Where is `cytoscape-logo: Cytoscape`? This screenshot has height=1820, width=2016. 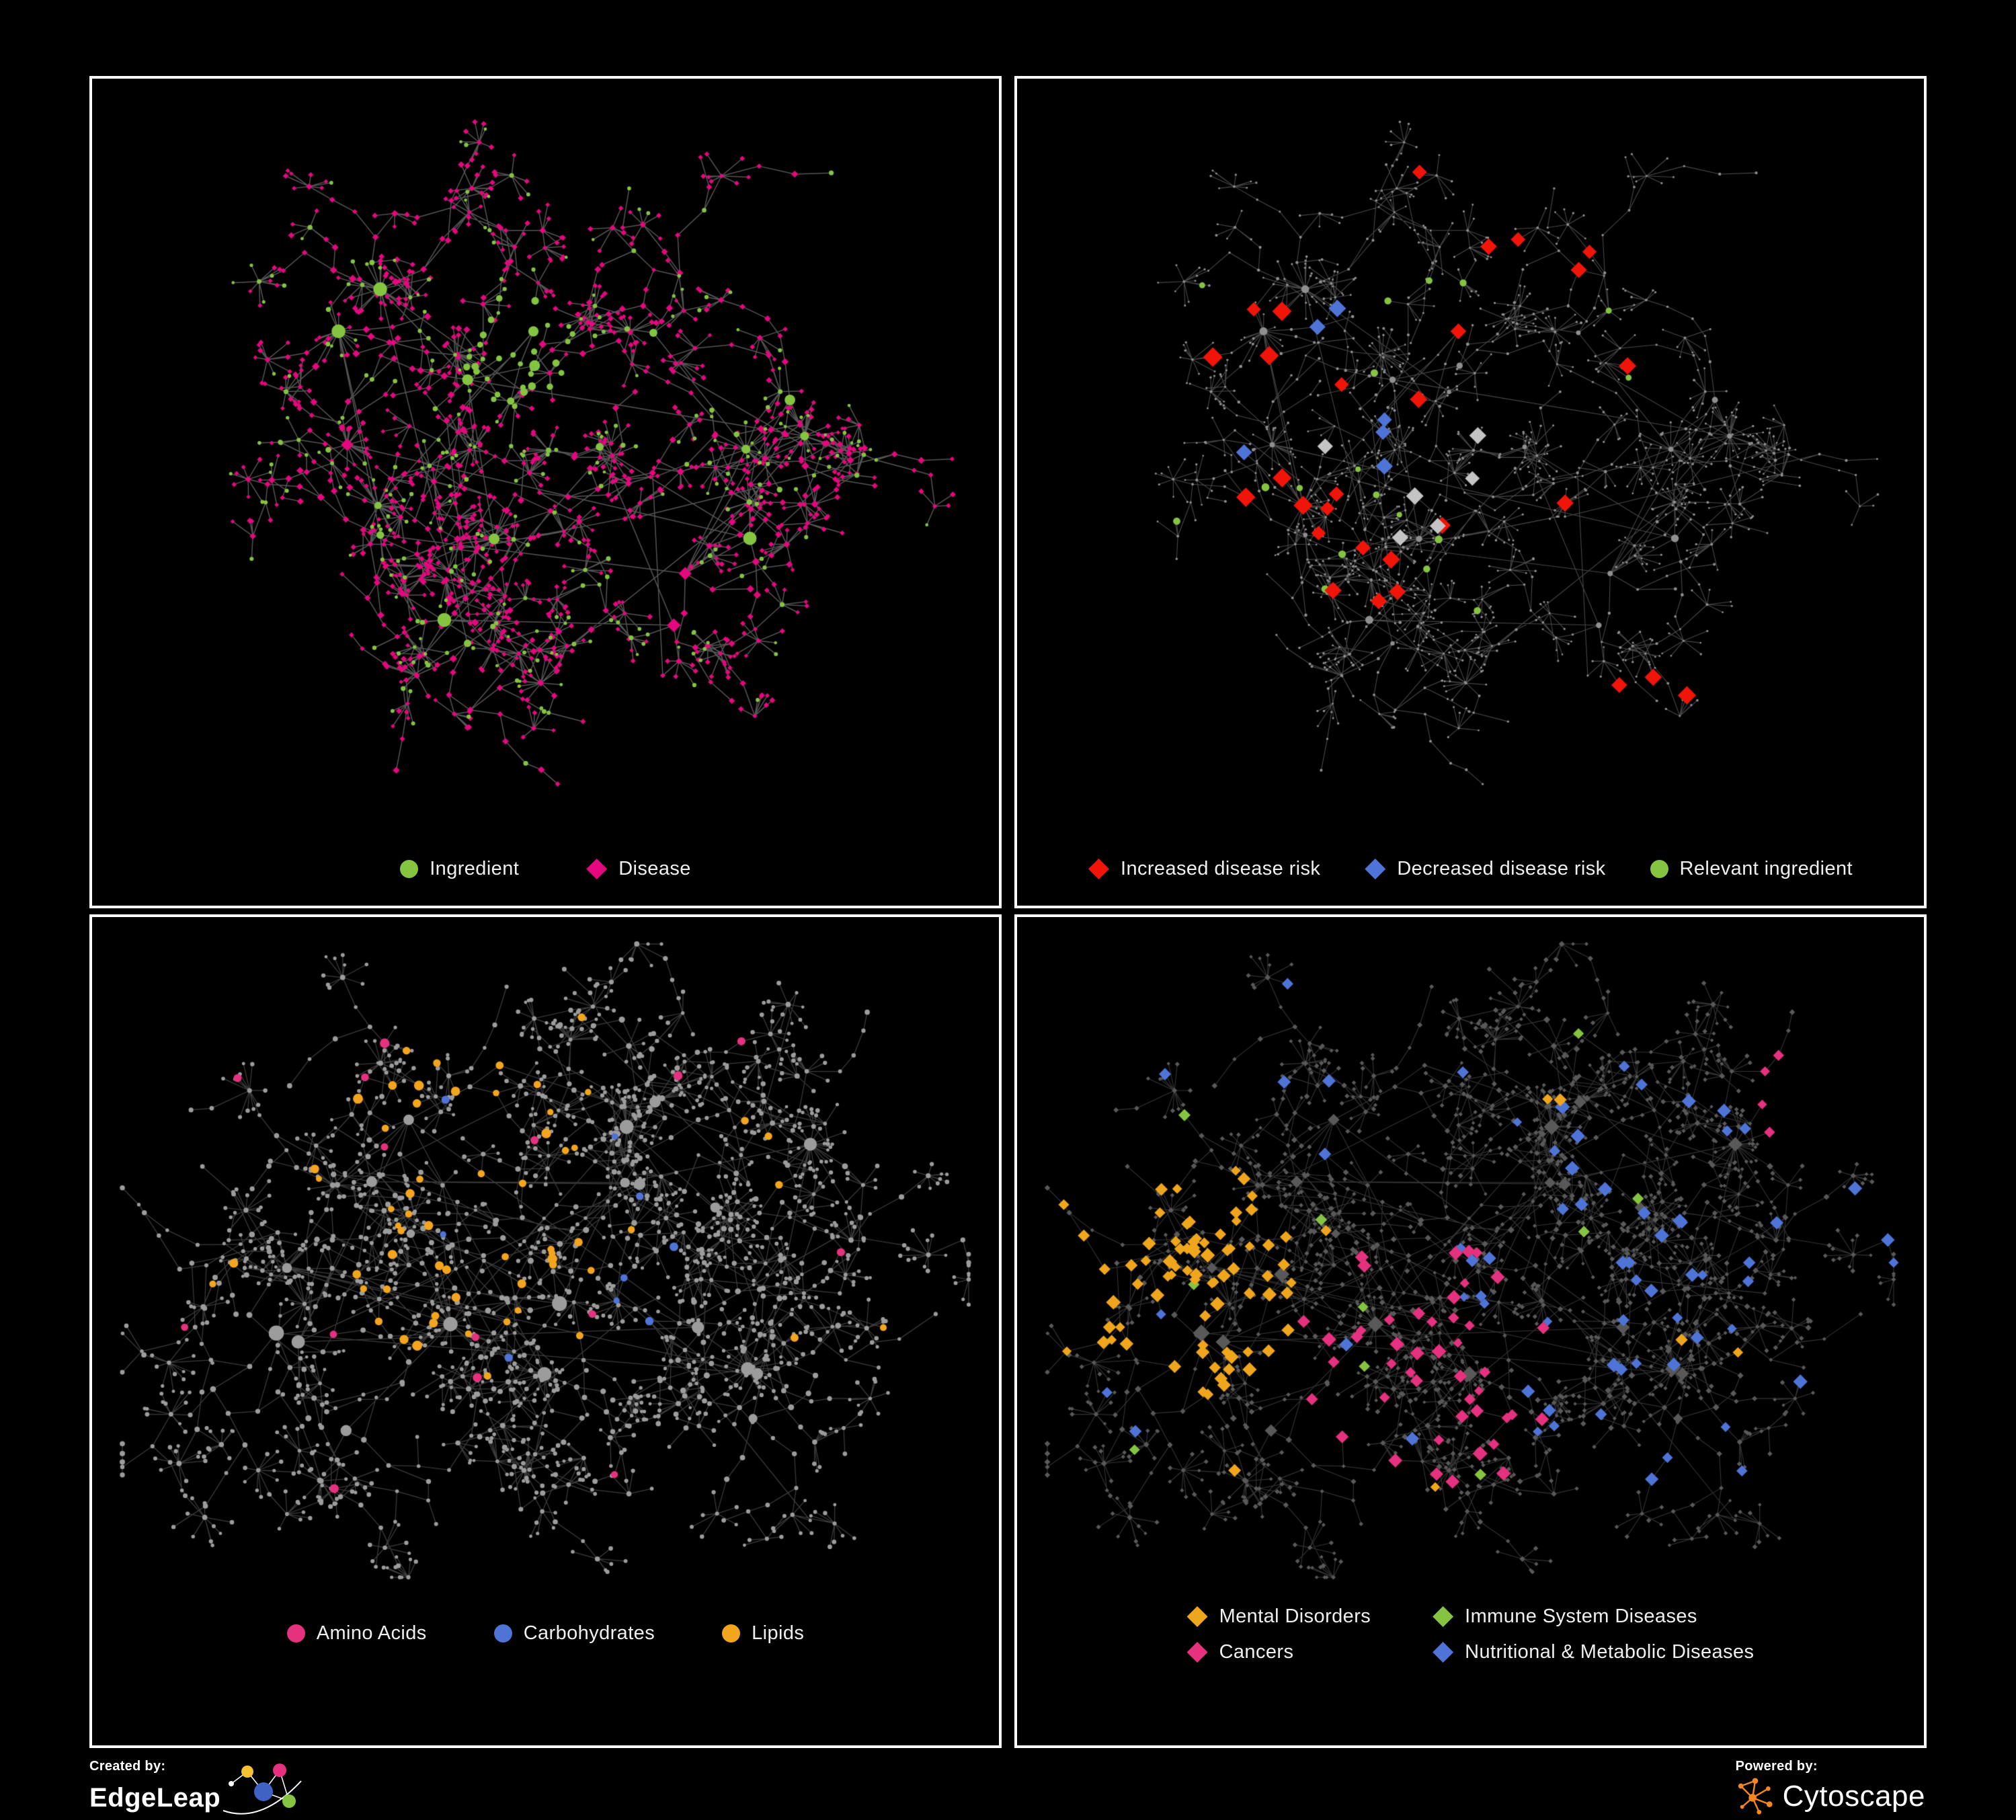 cytoscape-logo: Cytoscape is located at coordinates (1830, 1796).